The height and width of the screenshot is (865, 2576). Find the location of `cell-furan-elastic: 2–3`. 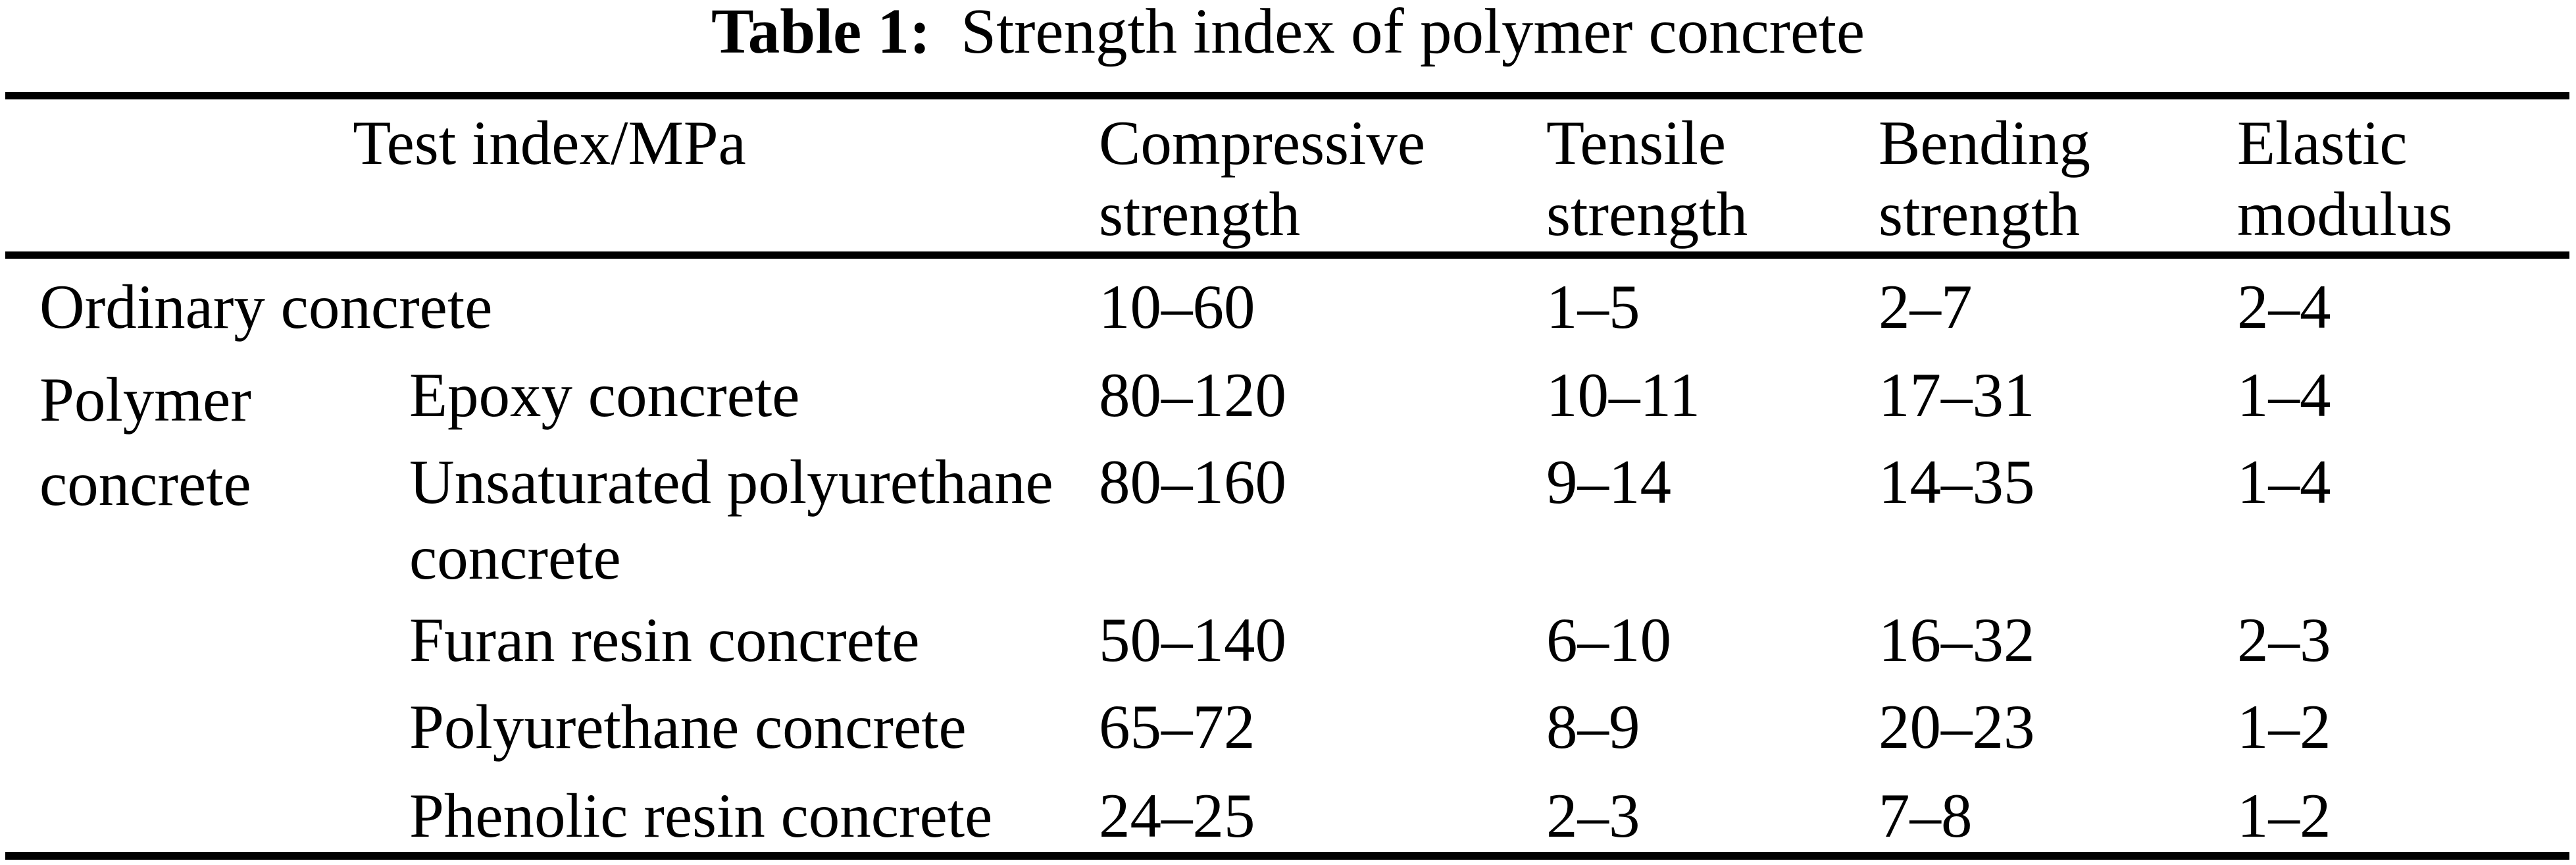

cell-furan-elastic: 2–3 is located at coordinates (2284, 640).